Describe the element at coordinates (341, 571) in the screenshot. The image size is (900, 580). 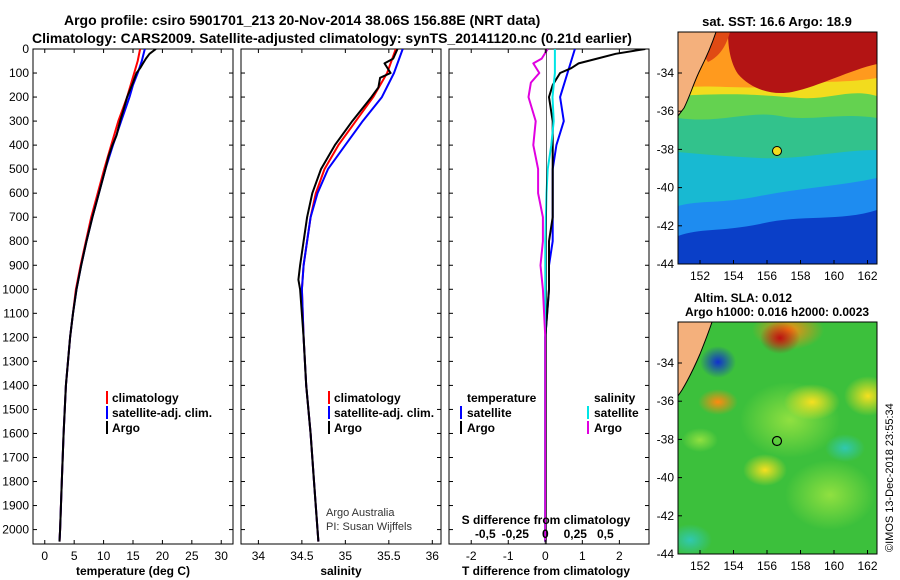
I see `salinity-xlabel: salinity` at that location.